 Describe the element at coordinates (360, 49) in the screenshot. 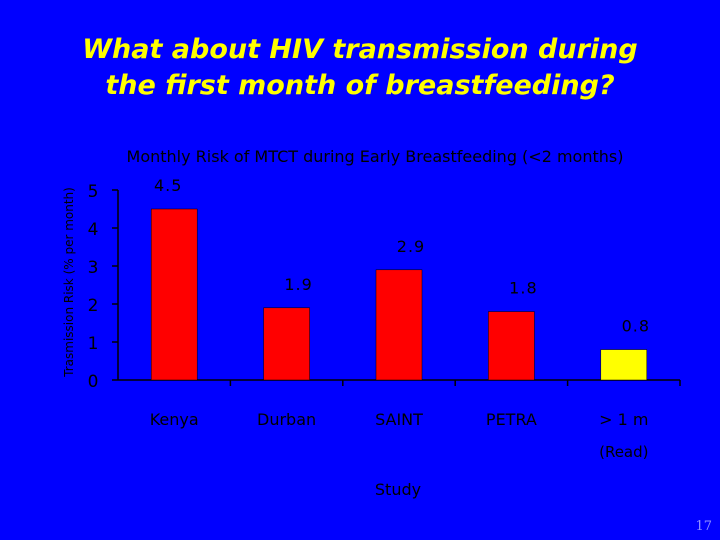

I see `slide-title-line-1: What about HIV transmission during` at that location.